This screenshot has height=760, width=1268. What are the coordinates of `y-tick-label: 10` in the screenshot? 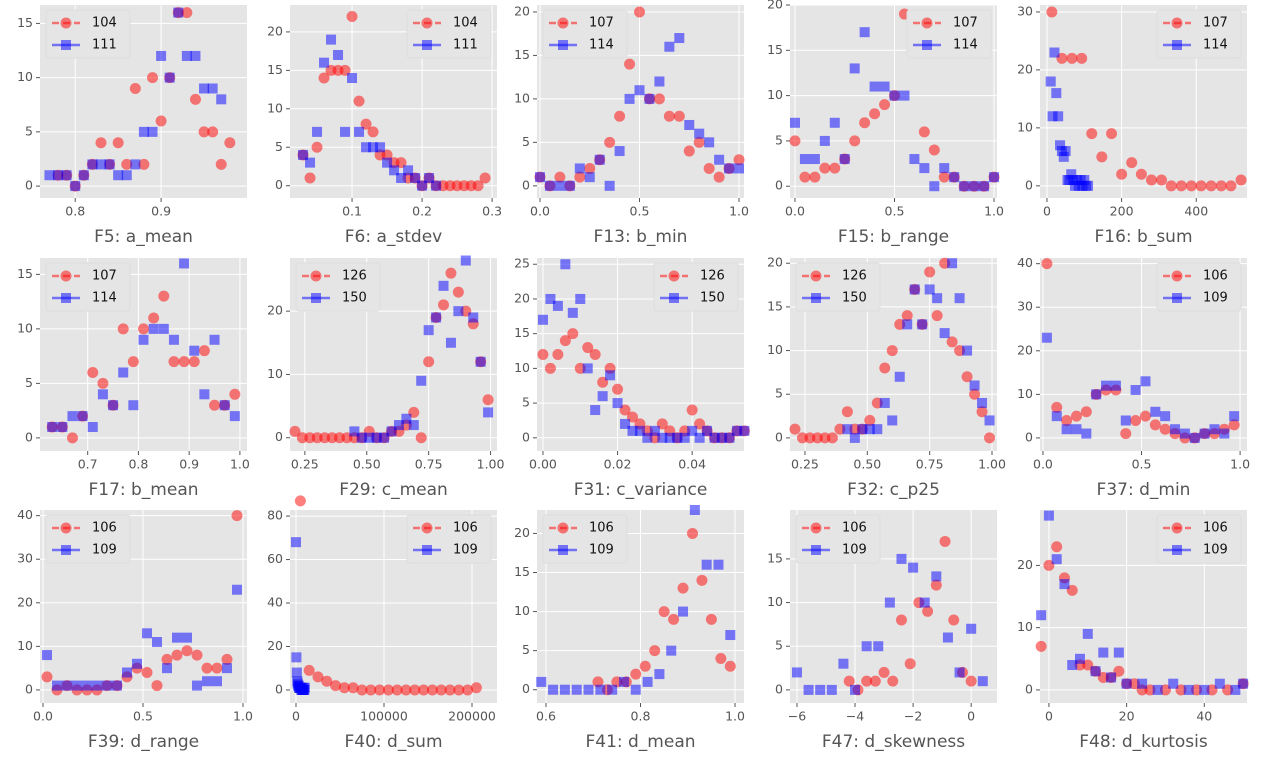 It's located at (1025, 393).